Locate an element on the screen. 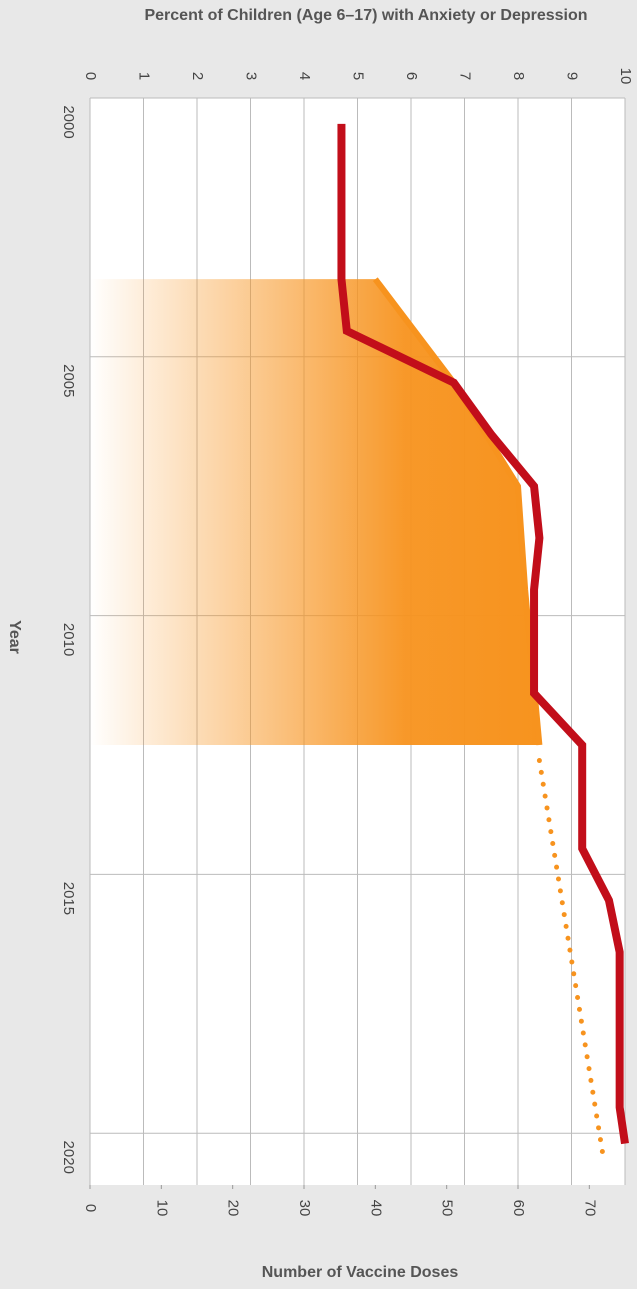 The height and width of the screenshot is (1289, 637). y2-tick-label: 70 is located at coordinates (589, 1208).